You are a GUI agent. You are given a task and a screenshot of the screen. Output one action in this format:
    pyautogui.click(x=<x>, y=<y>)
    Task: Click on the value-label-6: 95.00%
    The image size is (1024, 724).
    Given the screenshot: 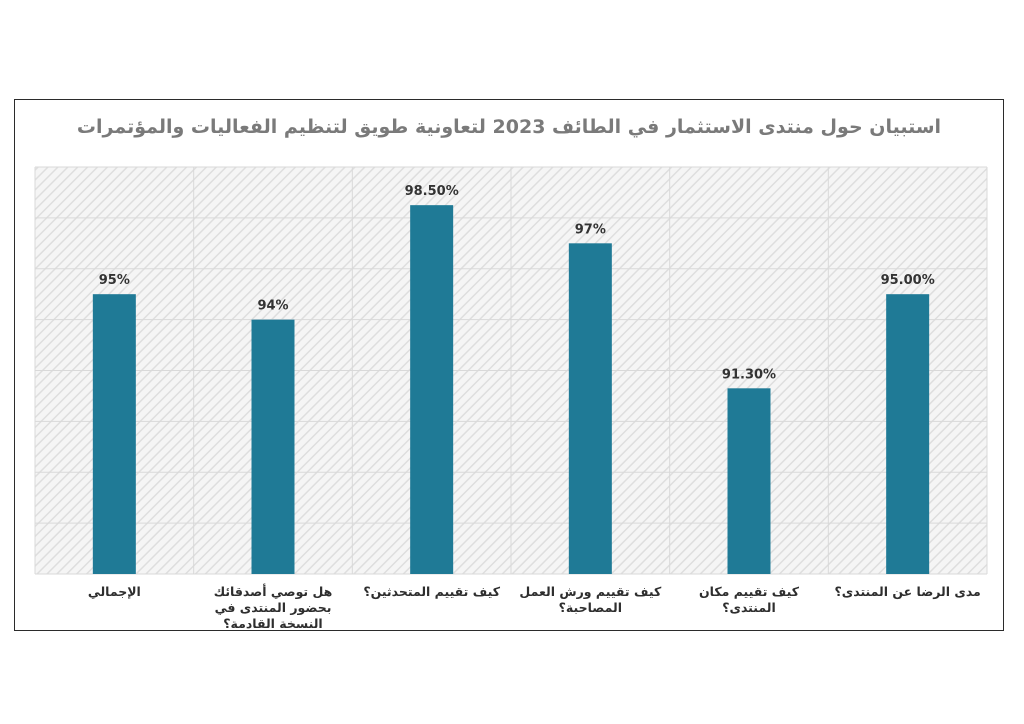 What is the action you would take?
    pyautogui.click(x=908, y=280)
    